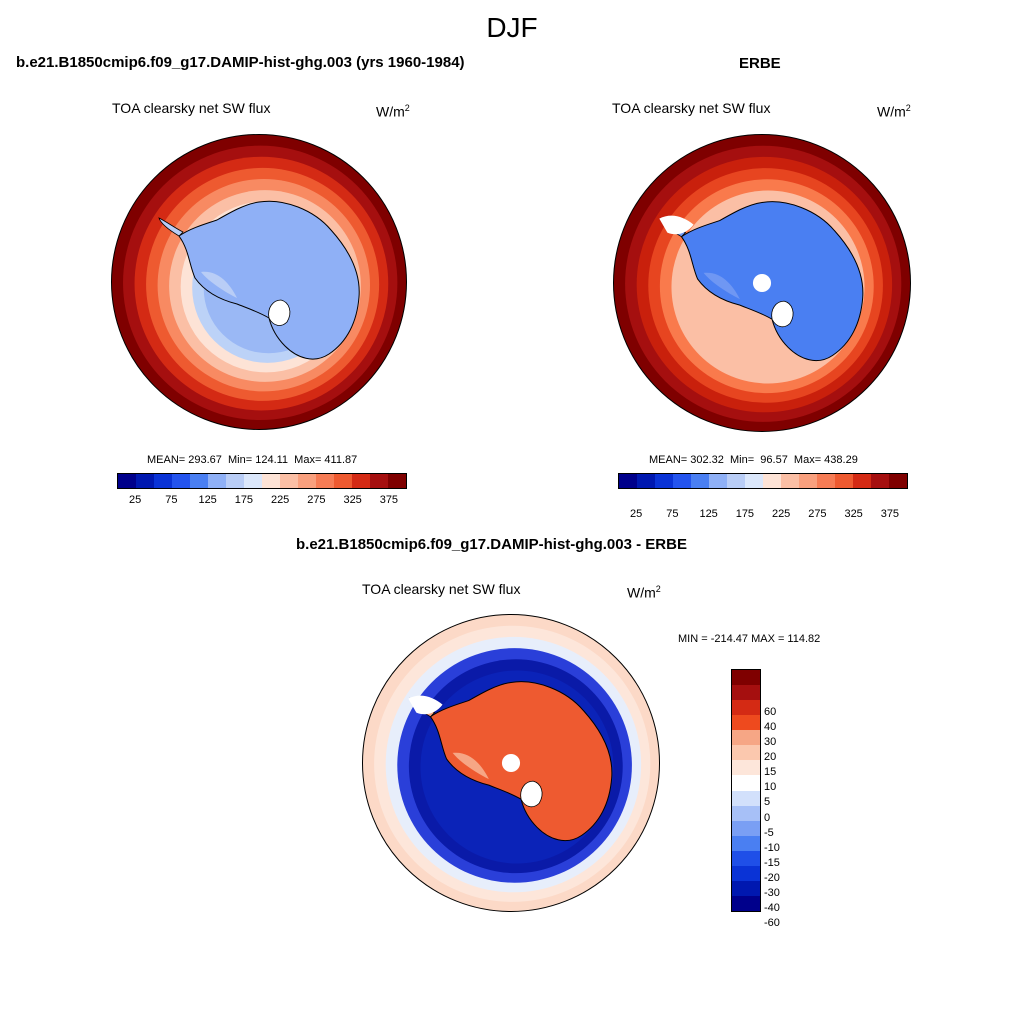 The height and width of the screenshot is (1024, 1024). Describe the element at coordinates (352, 500) in the screenshot. I see `colorbar-tick-label: 325` at that location.